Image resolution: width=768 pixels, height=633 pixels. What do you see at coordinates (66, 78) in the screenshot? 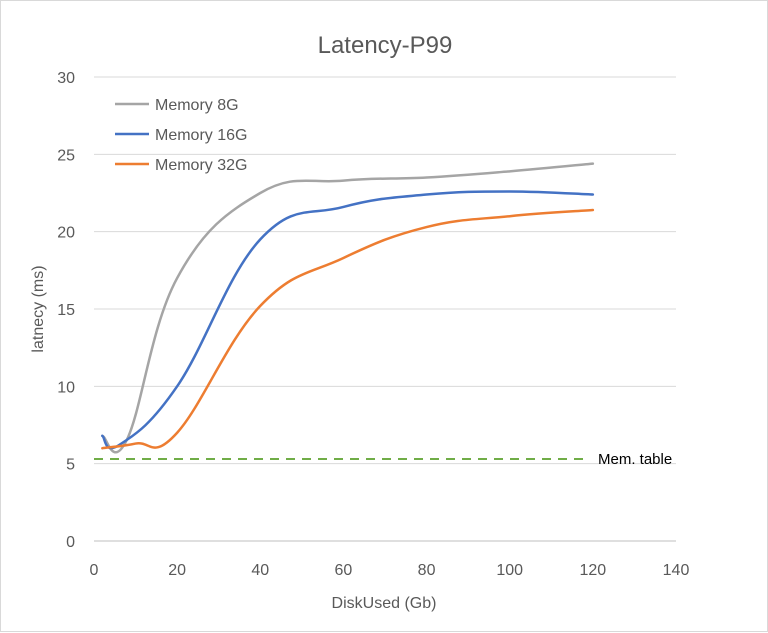
I see `y-tick-label: 30` at bounding box center [66, 78].